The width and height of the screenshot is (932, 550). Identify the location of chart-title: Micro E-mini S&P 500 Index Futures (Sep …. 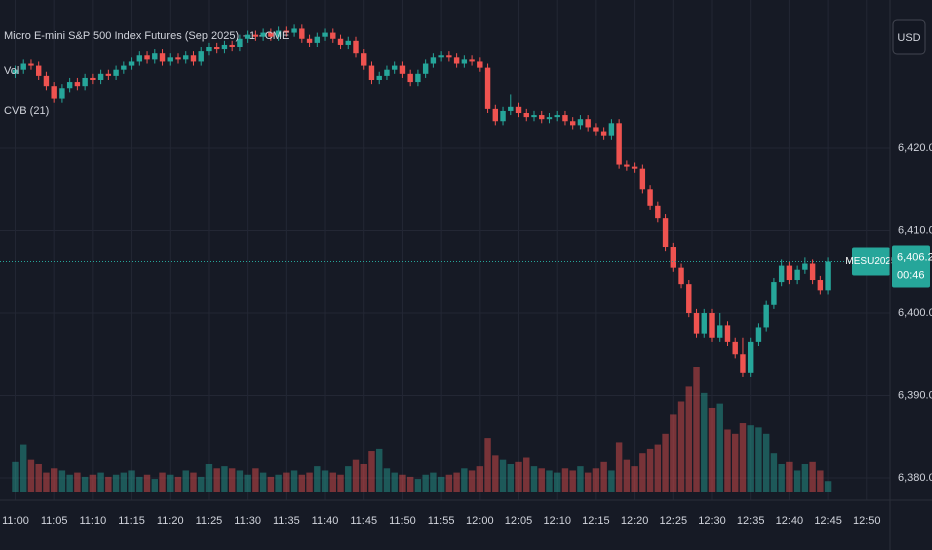
(146, 36).